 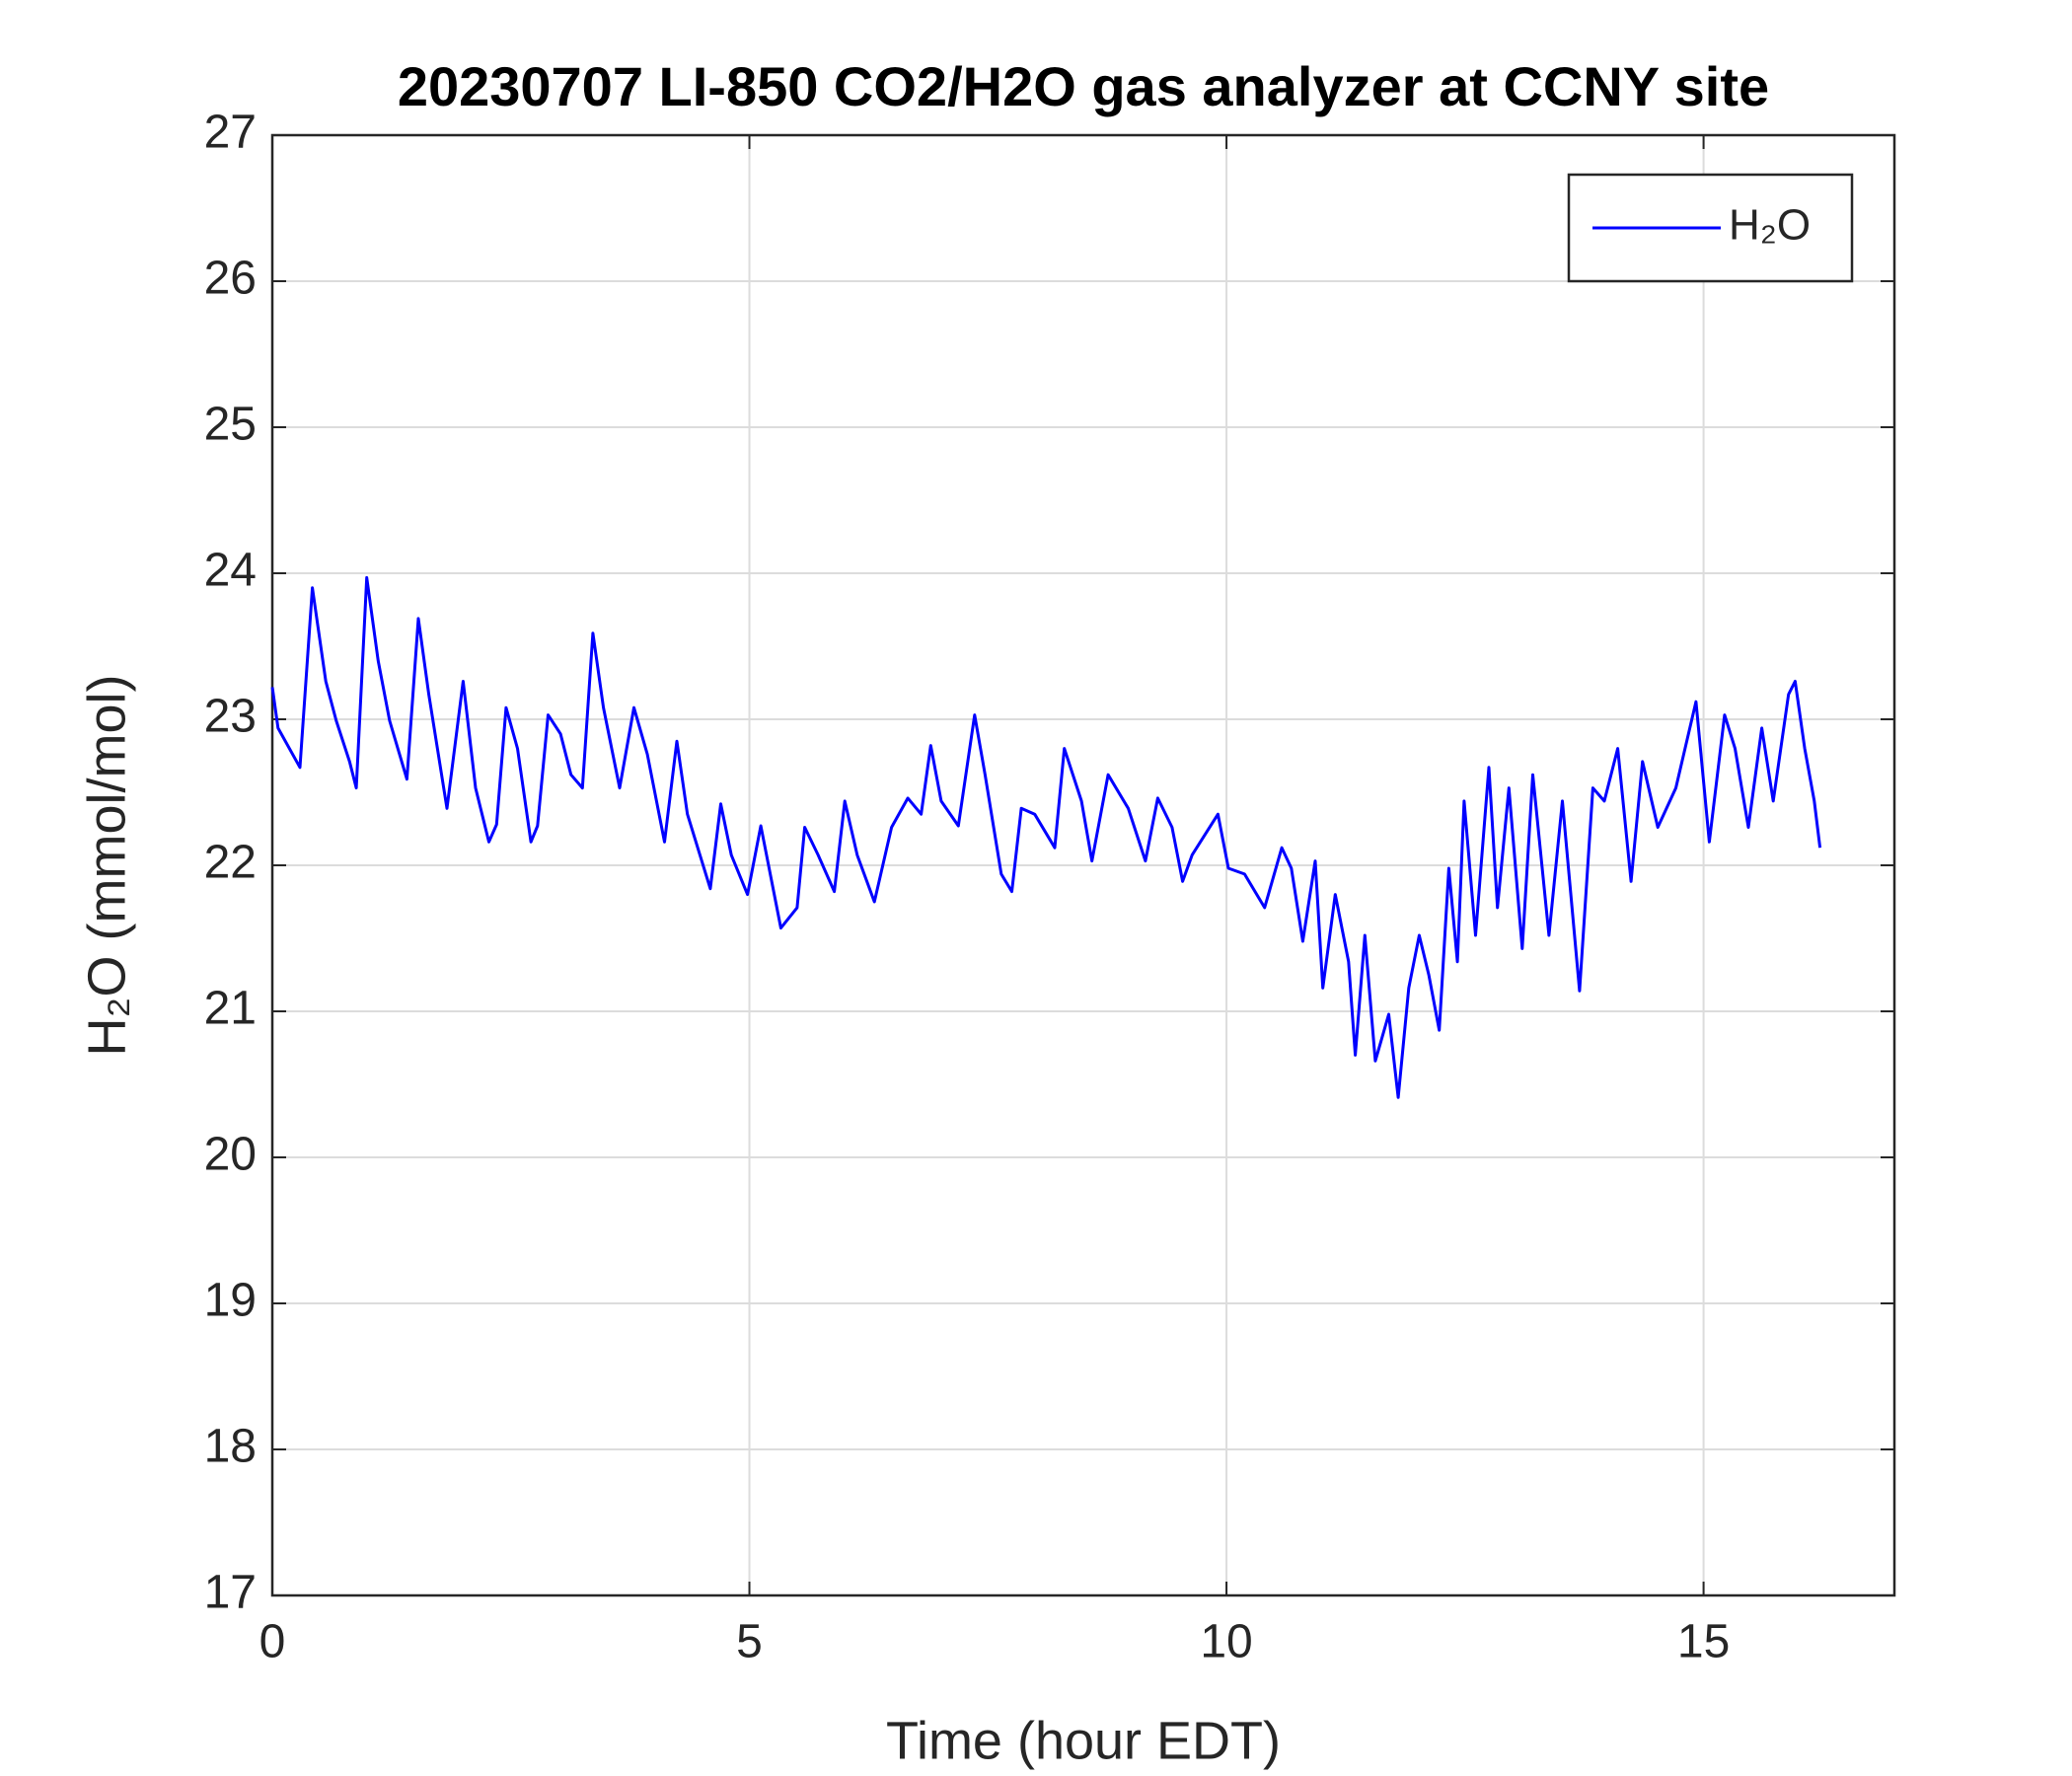 What do you see at coordinates (750, 1642) in the screenshot?
I see `x-tick-label: 5` at bounding box center [750, 1642].